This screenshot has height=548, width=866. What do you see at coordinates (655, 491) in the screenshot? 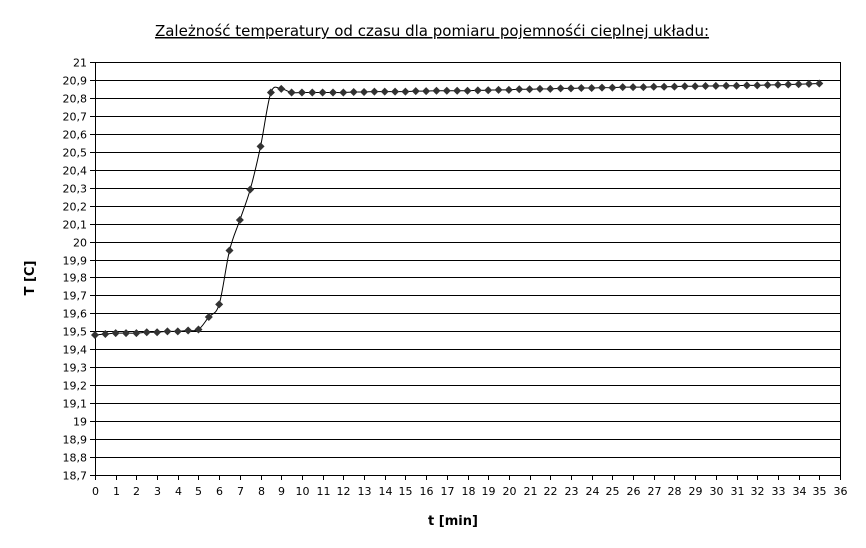
I see `x-tick-label: 27` at bounding box center [655, 491].